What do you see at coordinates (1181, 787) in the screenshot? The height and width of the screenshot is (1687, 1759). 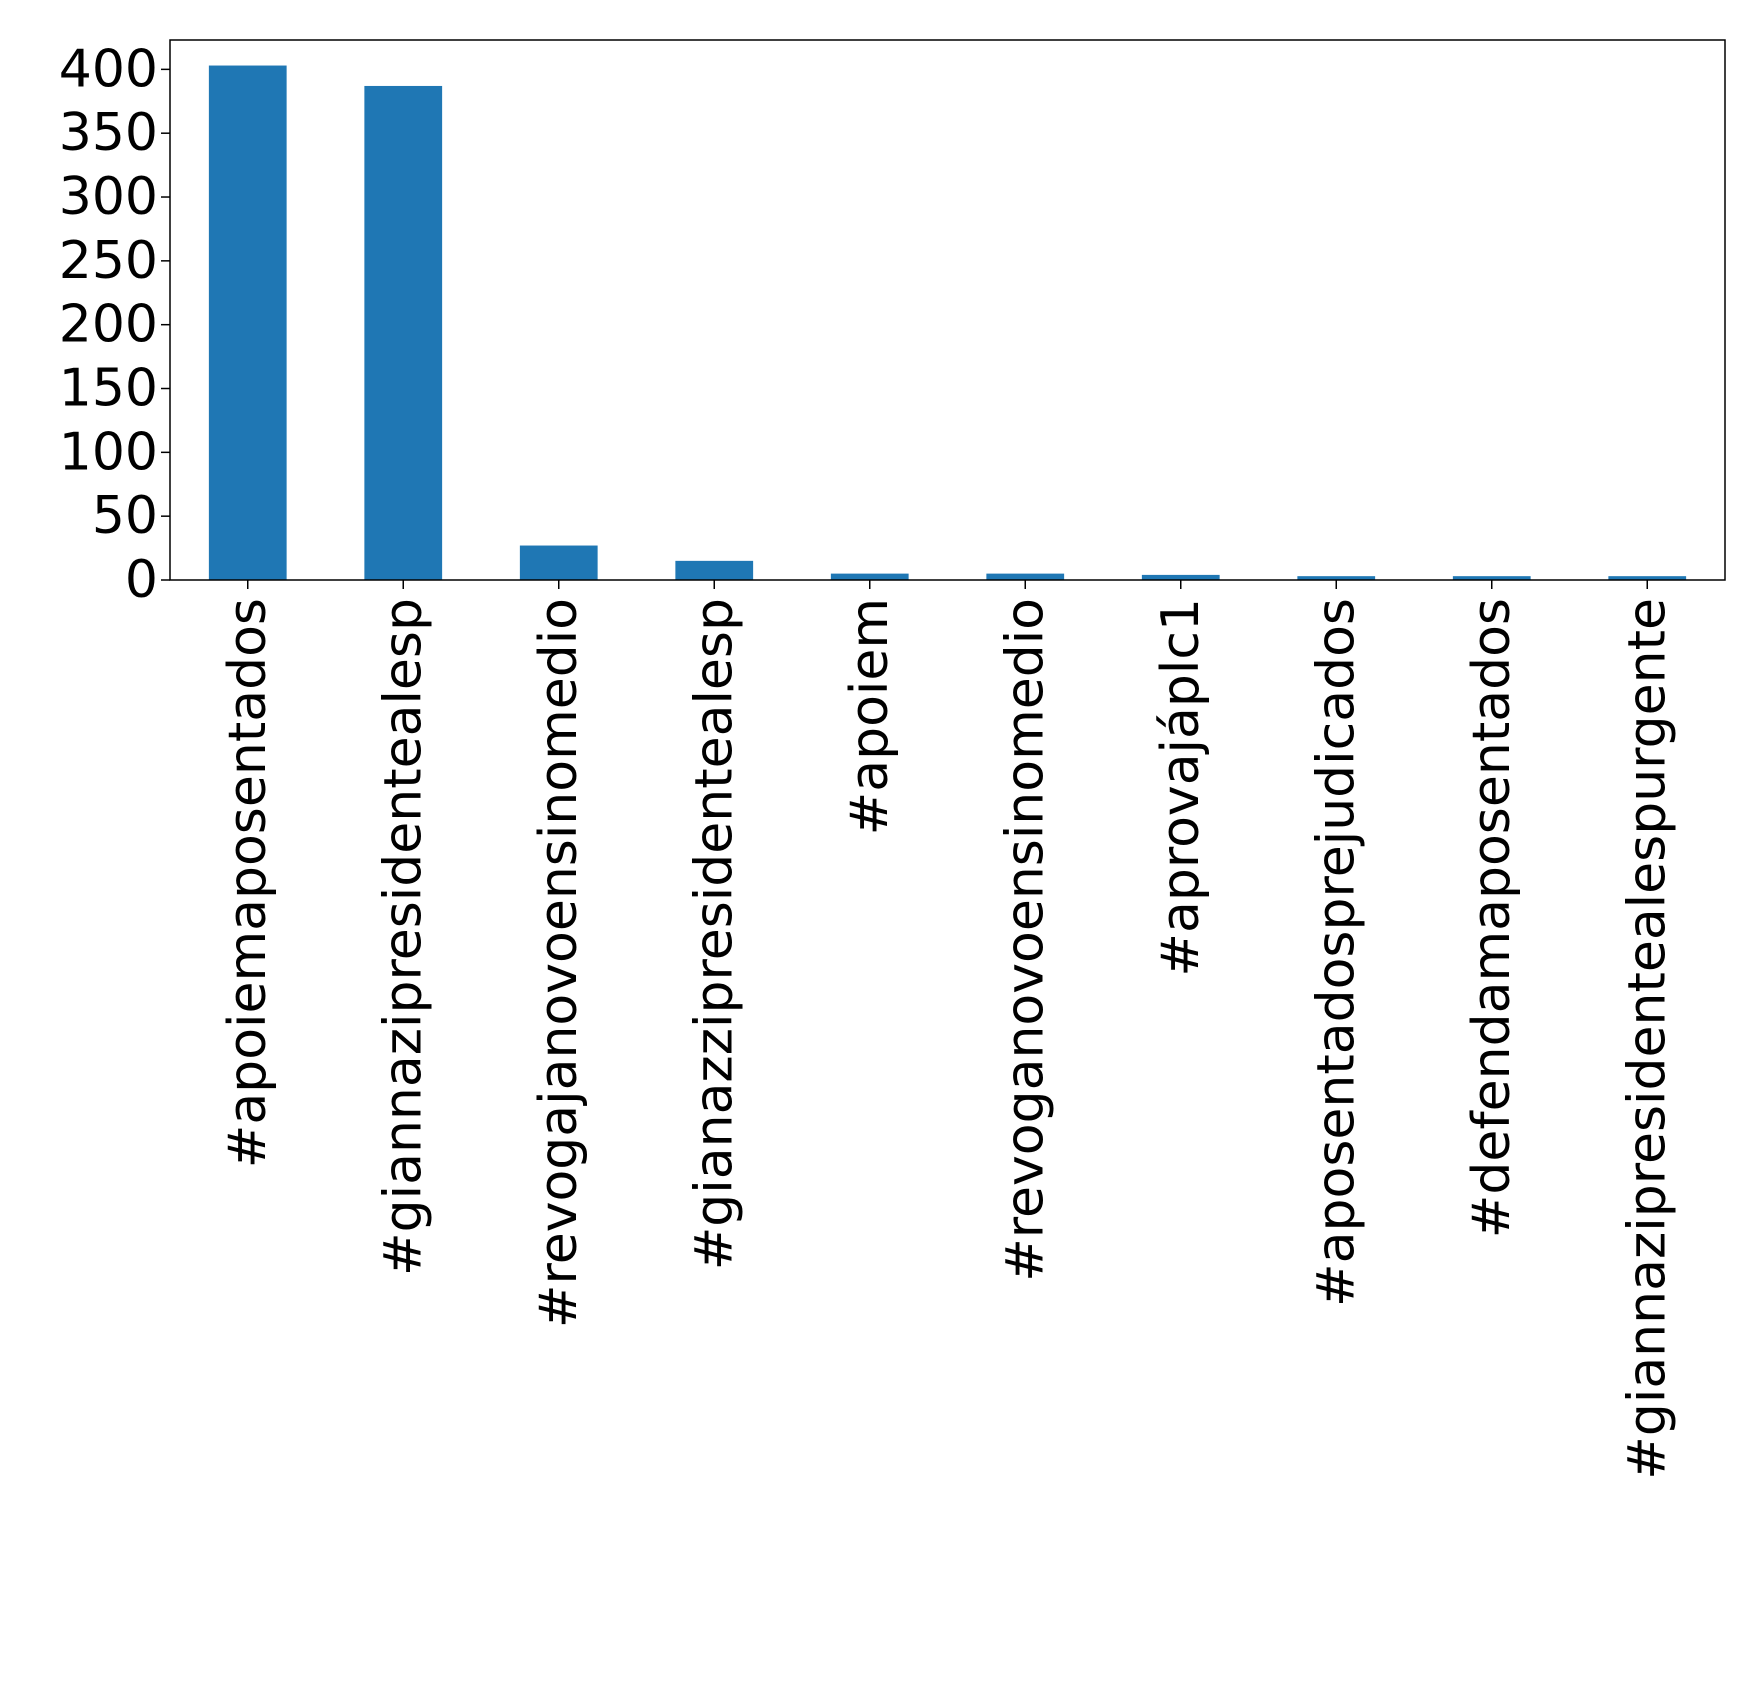 I see `x-category-label: #aprovajáplc1` at bounding box center [1181, 787].